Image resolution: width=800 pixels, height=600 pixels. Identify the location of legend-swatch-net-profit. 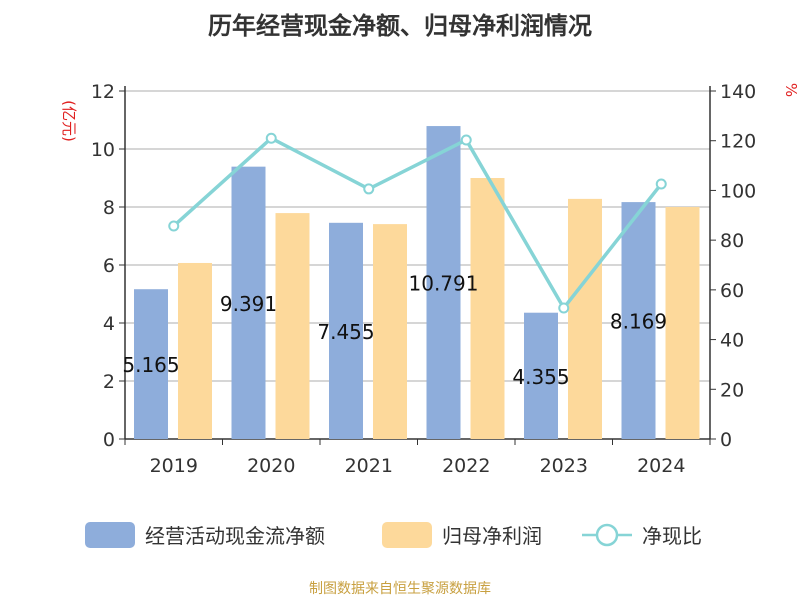
(407, 535).